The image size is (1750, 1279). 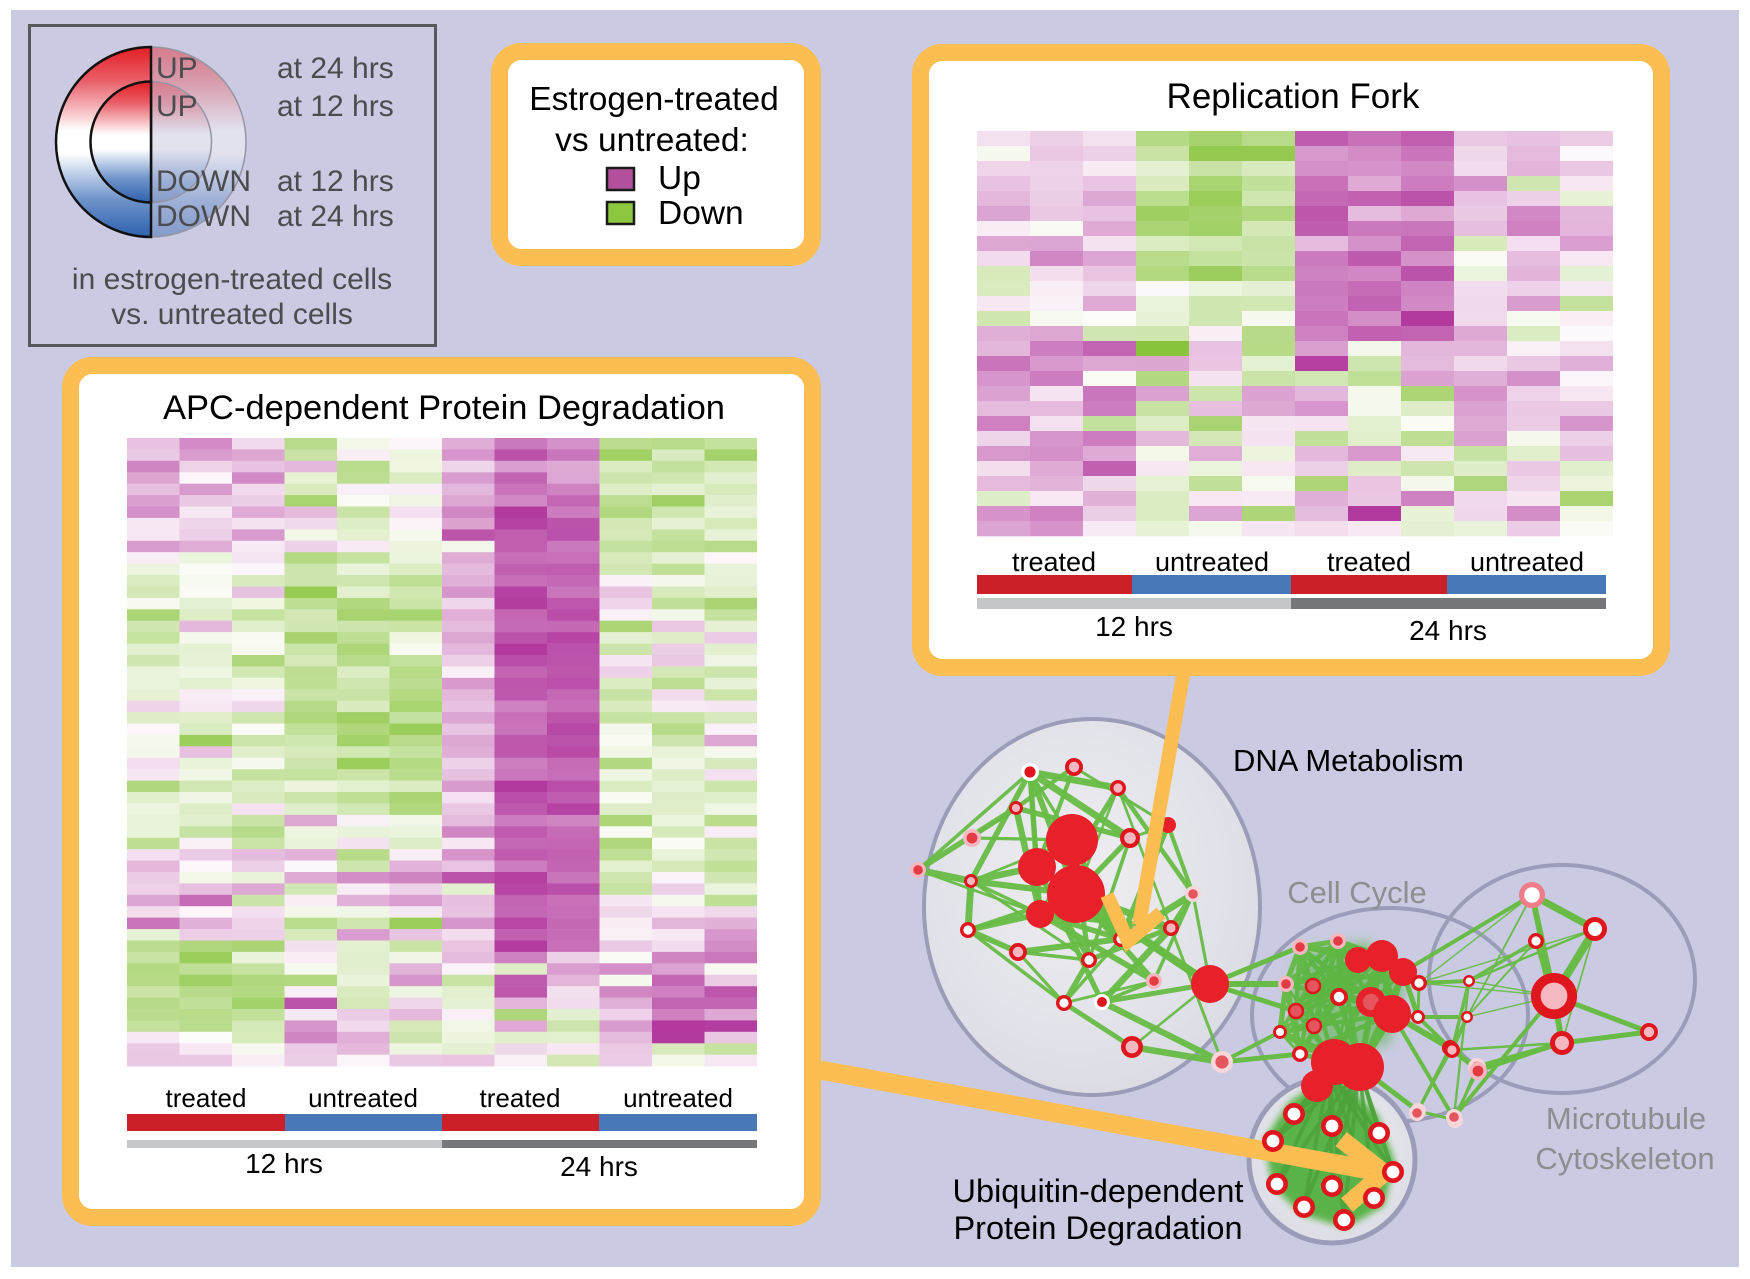 I want to click on svg-text: Up, so click(x=679, y=178).